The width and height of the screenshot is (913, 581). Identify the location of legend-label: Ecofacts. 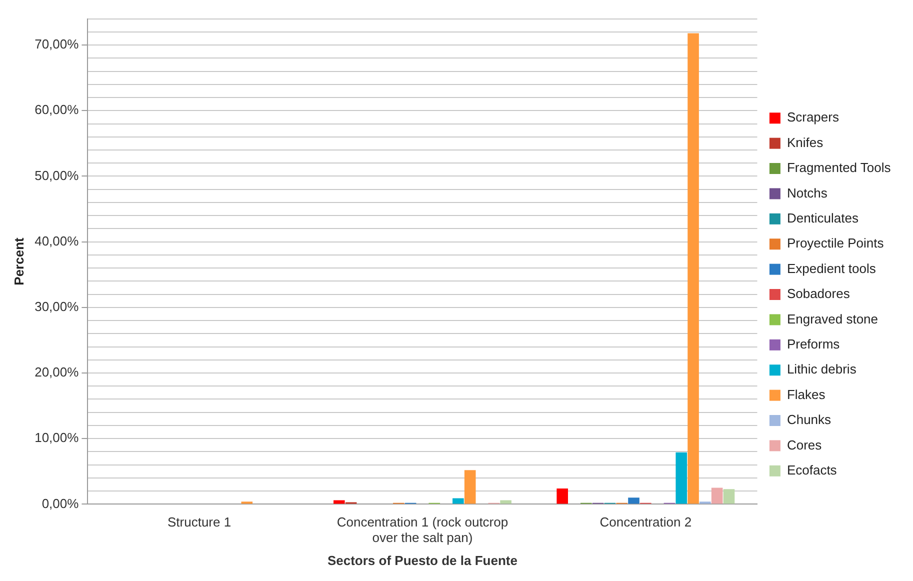
(812, 470).